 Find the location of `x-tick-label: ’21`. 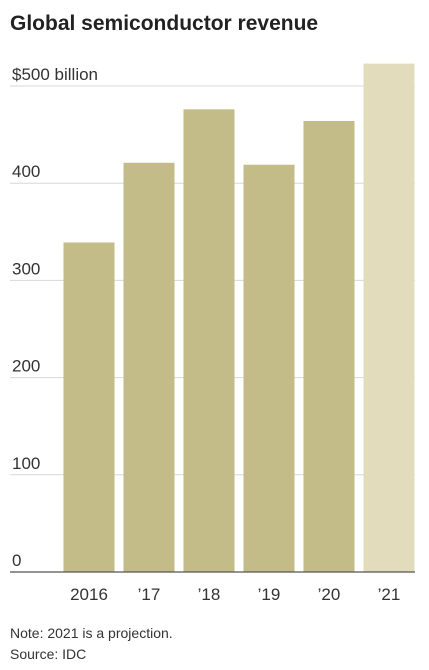

x-tick-label: ’21 is located at coordinates (389, 594).